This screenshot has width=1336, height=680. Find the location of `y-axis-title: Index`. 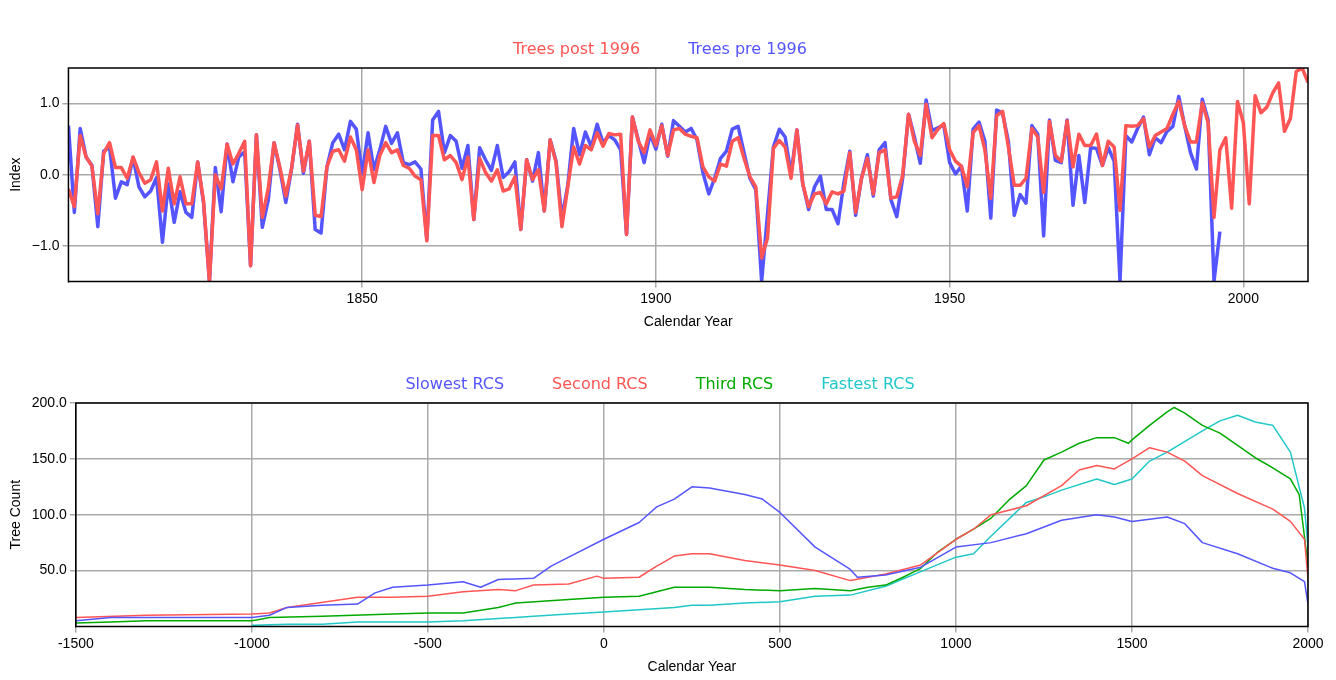

y-axis-title: Index is located at coordinates (15, 174).